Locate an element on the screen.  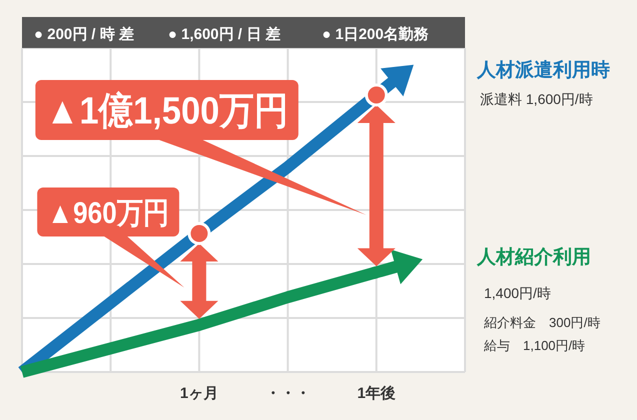
annotation: ▲960万円 is located at coordinates (117, 213).